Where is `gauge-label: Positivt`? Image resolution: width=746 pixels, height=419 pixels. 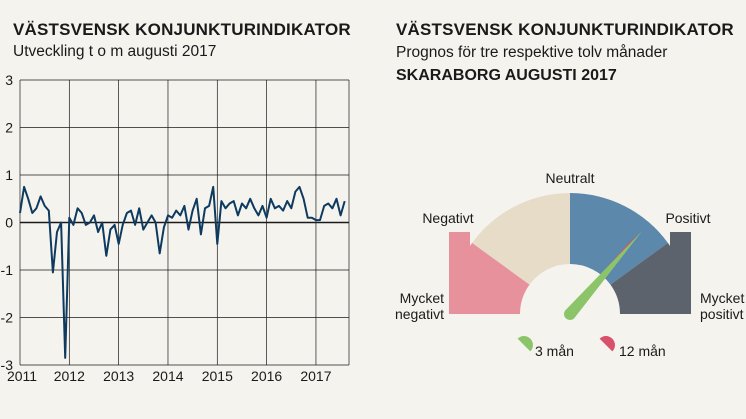
gauge-label: Positivt is located at coordinates (687, 218).